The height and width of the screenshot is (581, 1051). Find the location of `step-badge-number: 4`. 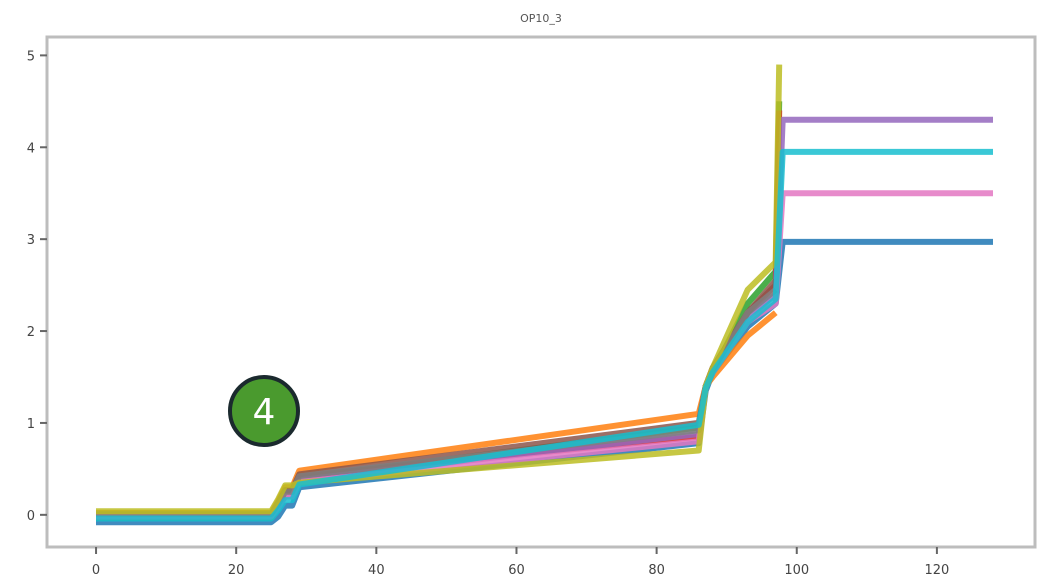

step-badge-number: 4 is located at coordinates (264, 412).